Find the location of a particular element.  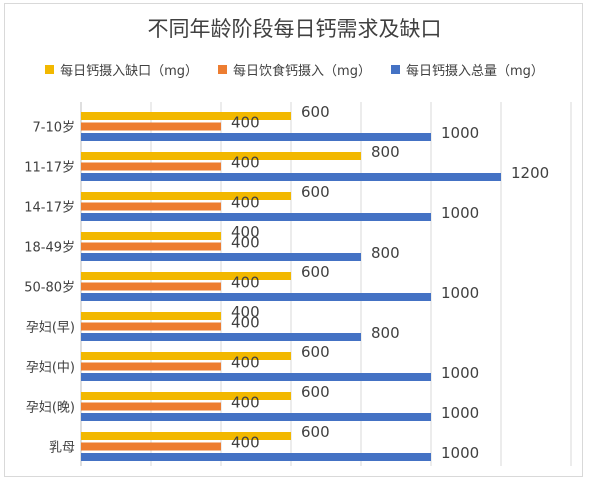

legend-item-total: 每日钙摄入总量（mg） is located at coordinates (467, 69).